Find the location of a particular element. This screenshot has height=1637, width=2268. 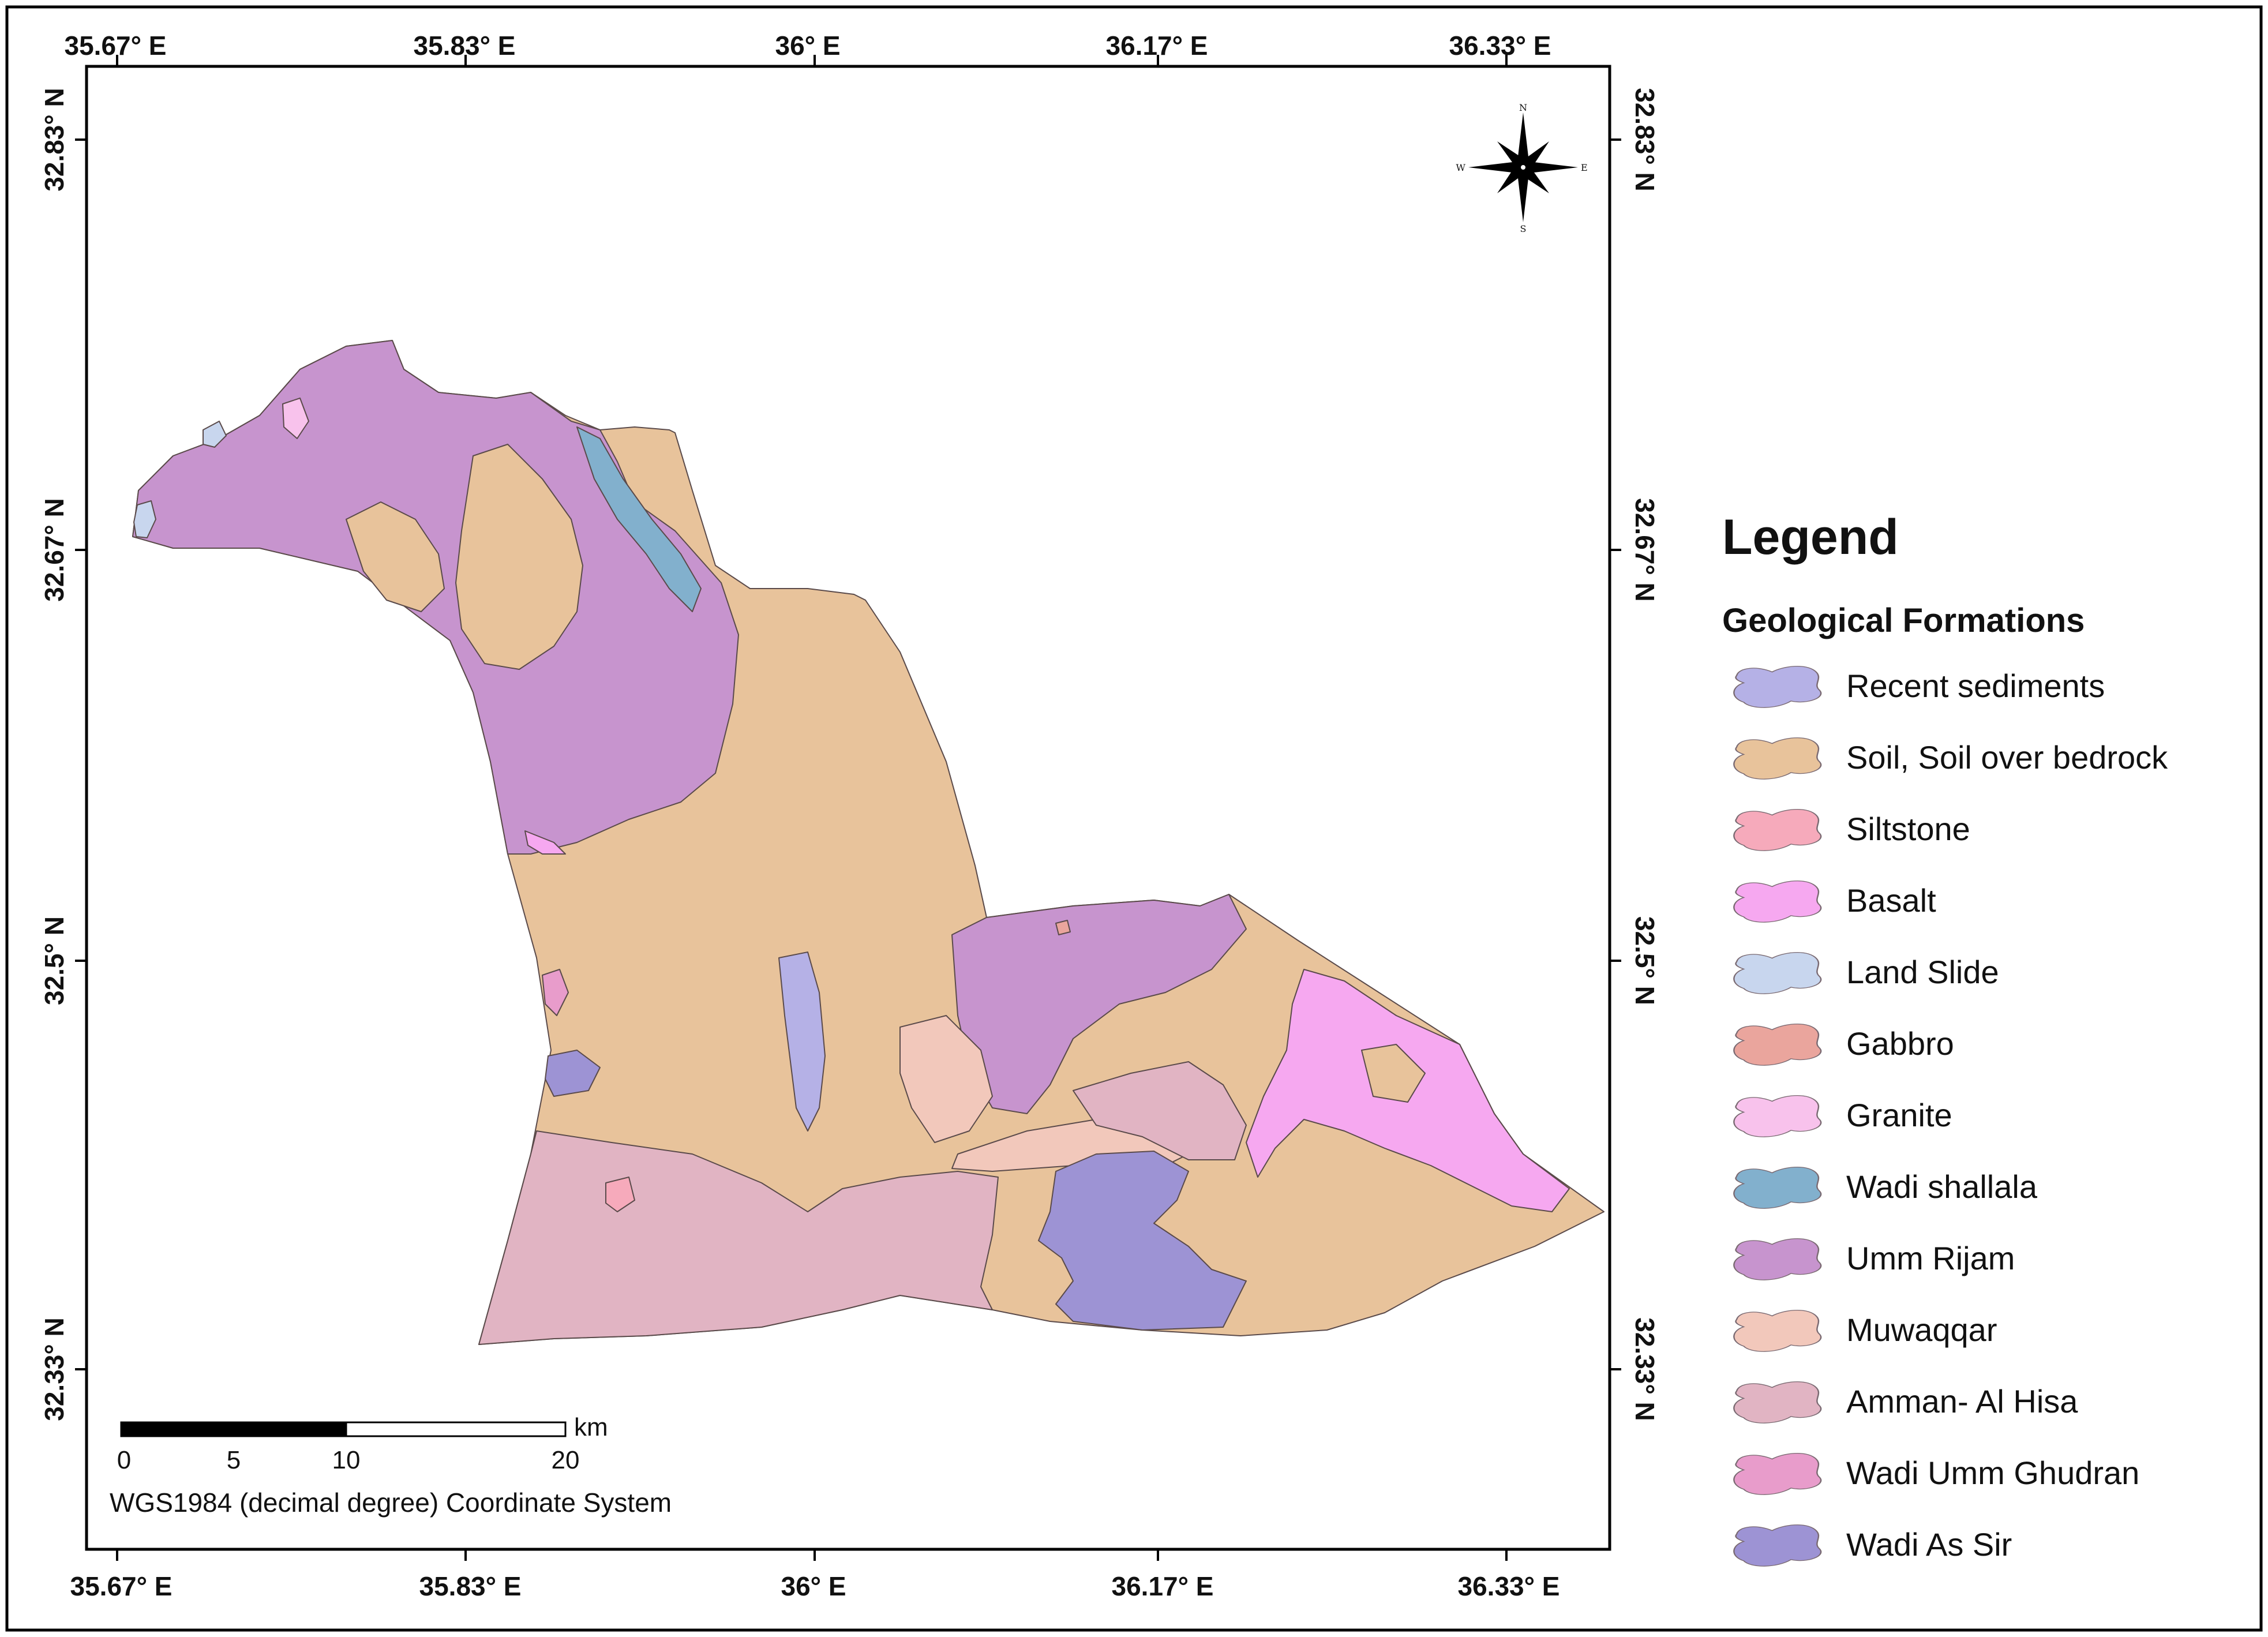

bottom-lon-label: 35.83° E is located at coordinates (471, 1586).